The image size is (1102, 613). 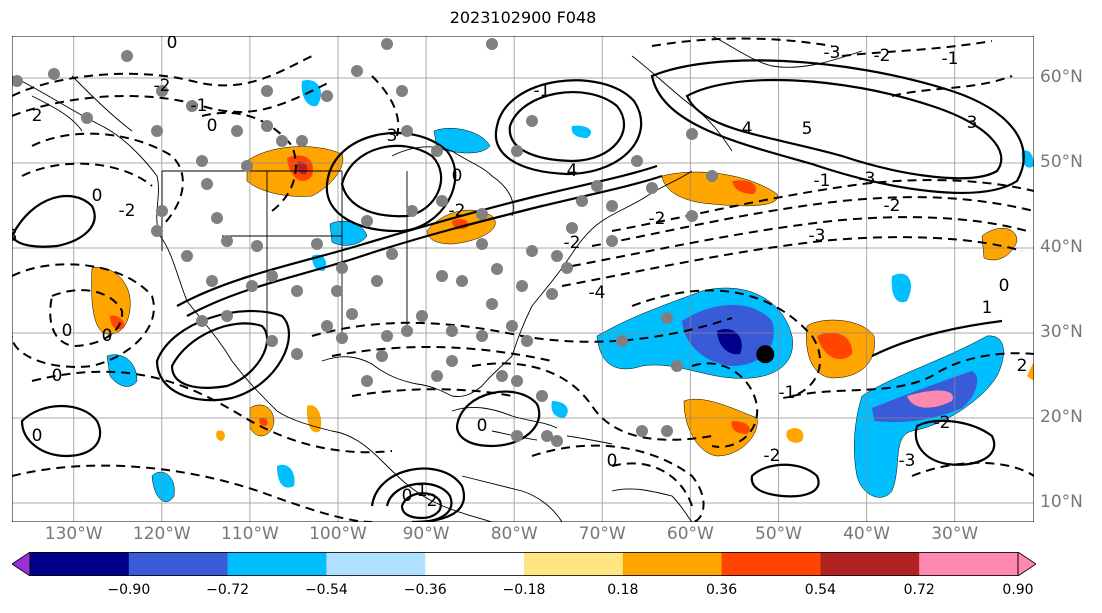 I want to click on colorbar-min-extend, so click(x=21, y=564).